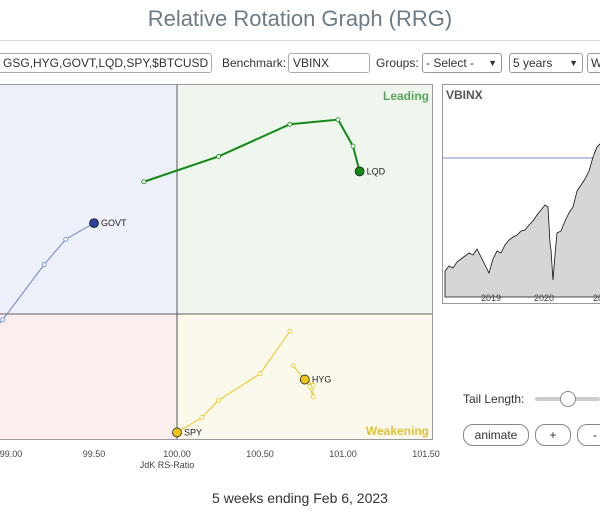 The height and width of the screenshot is (513, 600). Describe the element at coordinates (553, 435) in the screenshot. I see `increase-button: +` at that location.